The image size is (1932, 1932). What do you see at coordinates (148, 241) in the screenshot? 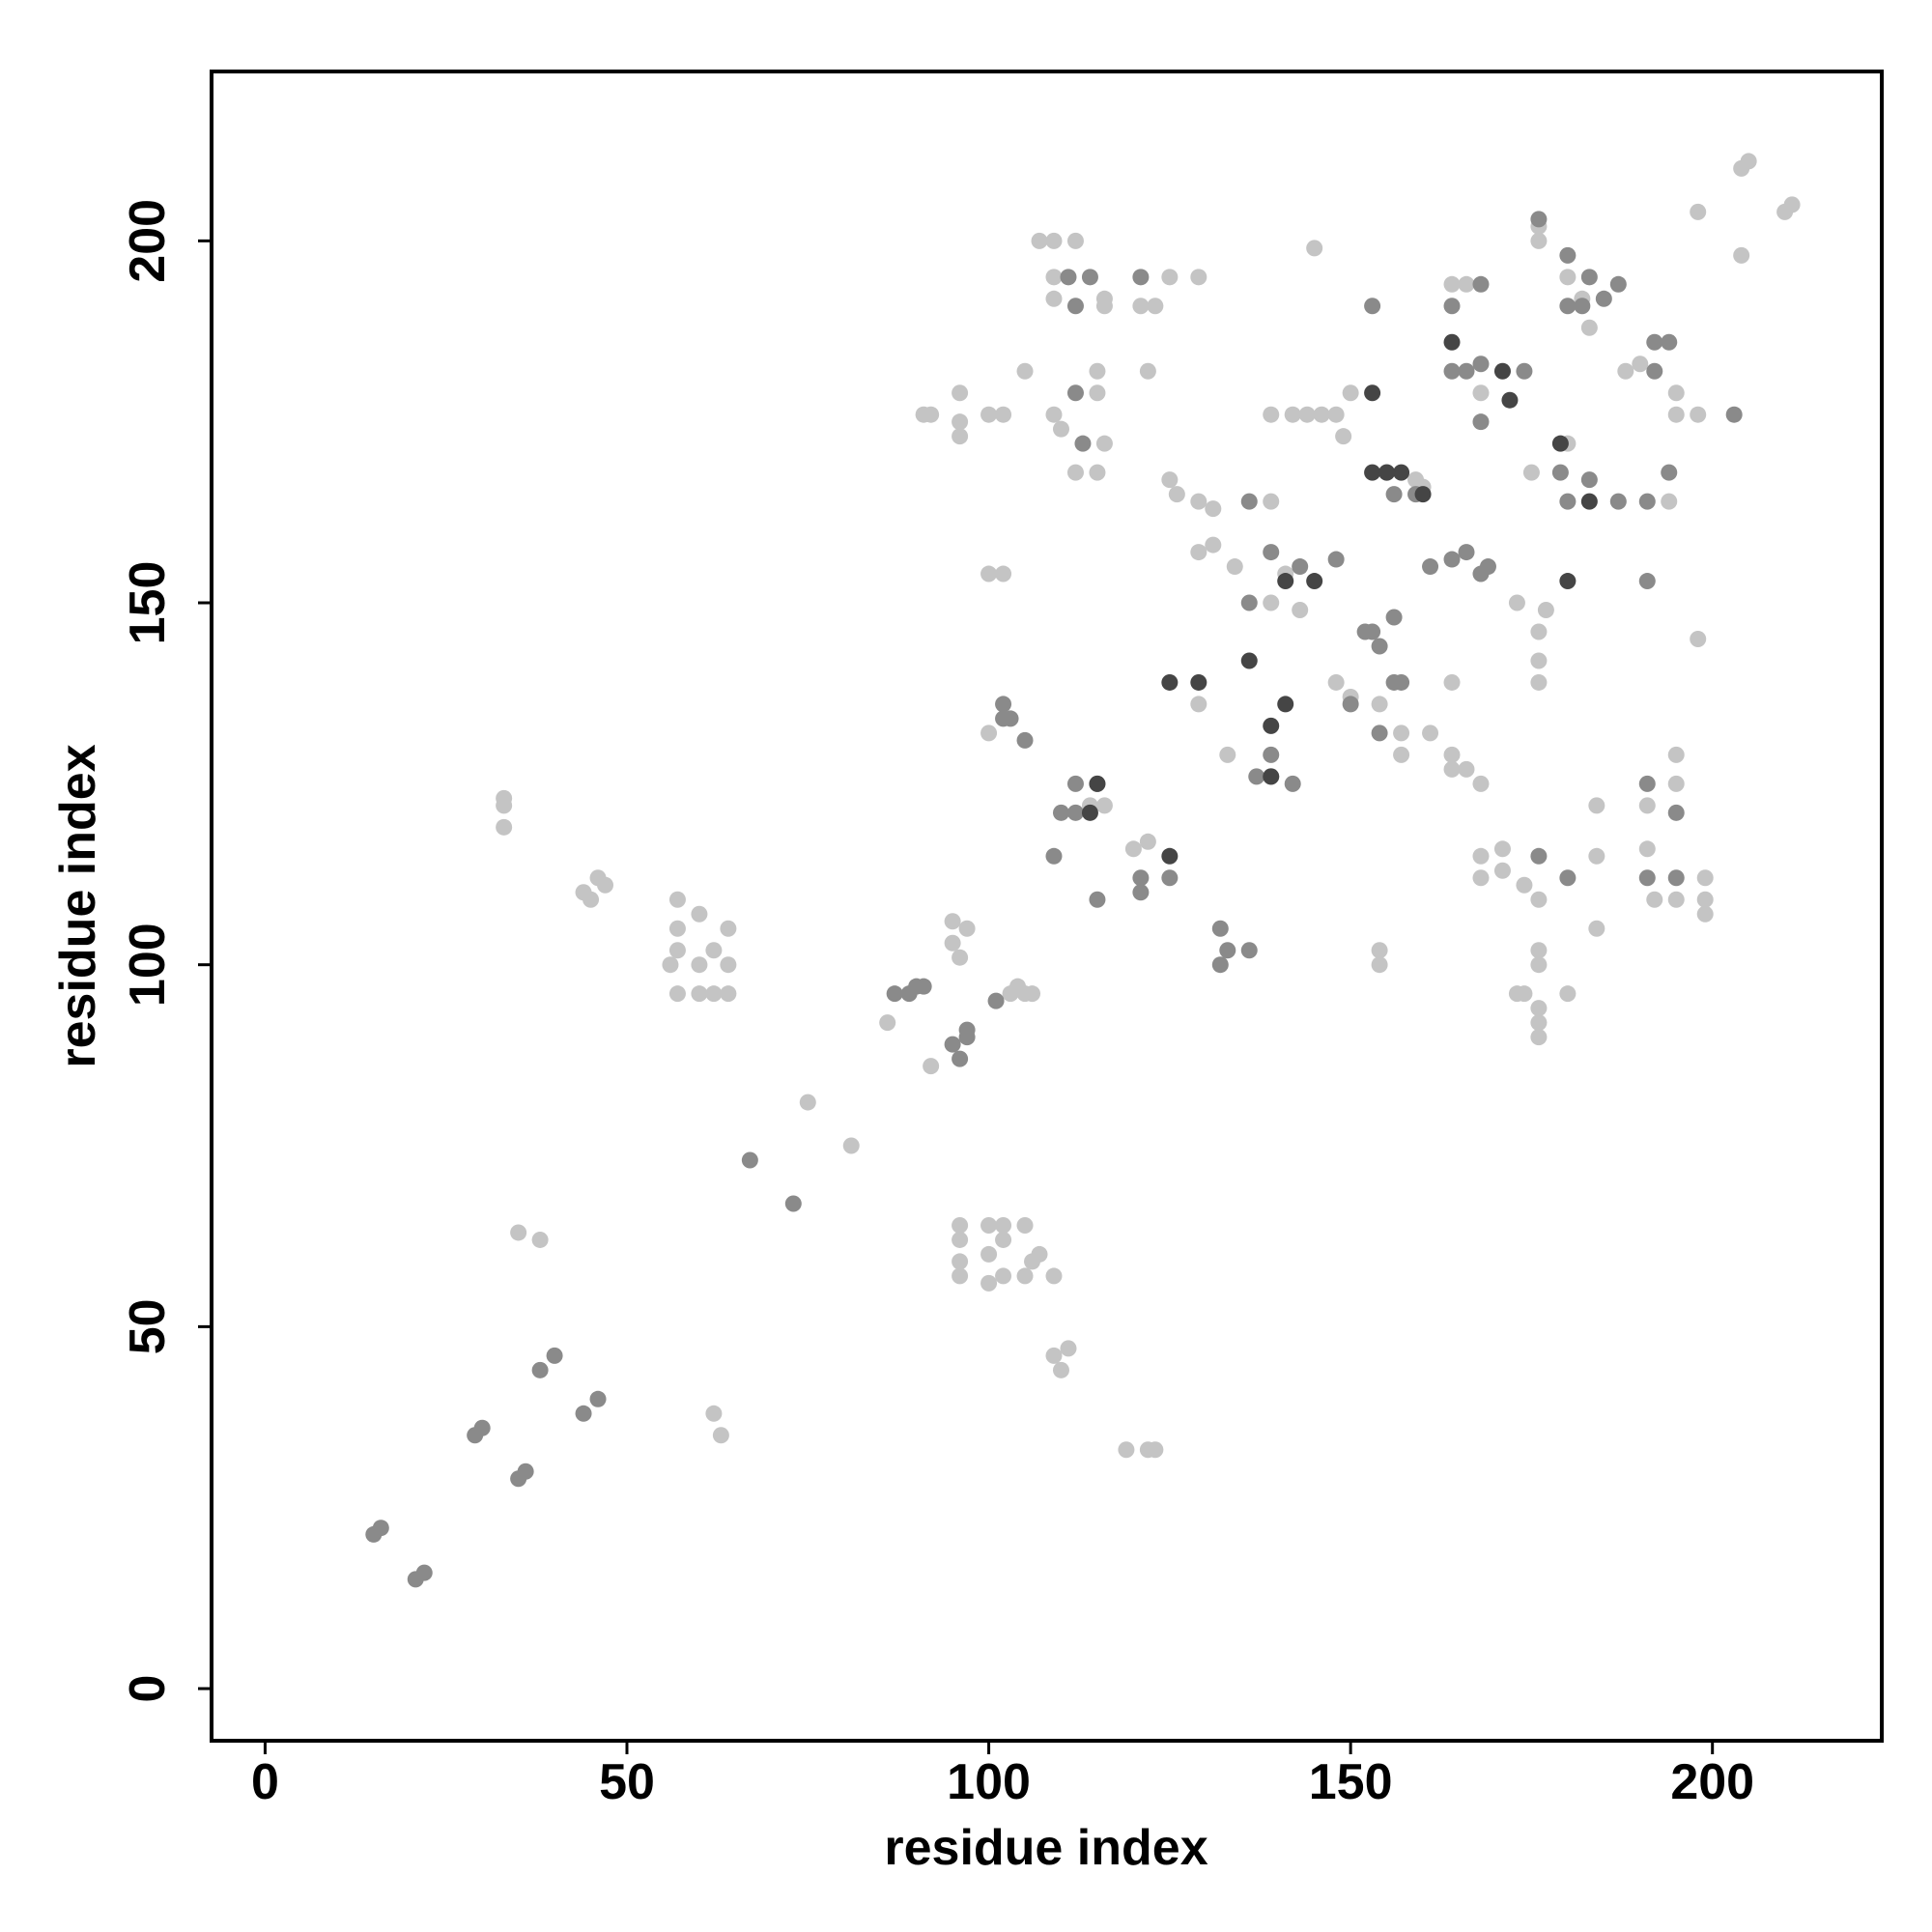
I see `y-tick-label: 200` at bounding box center [148, 241].